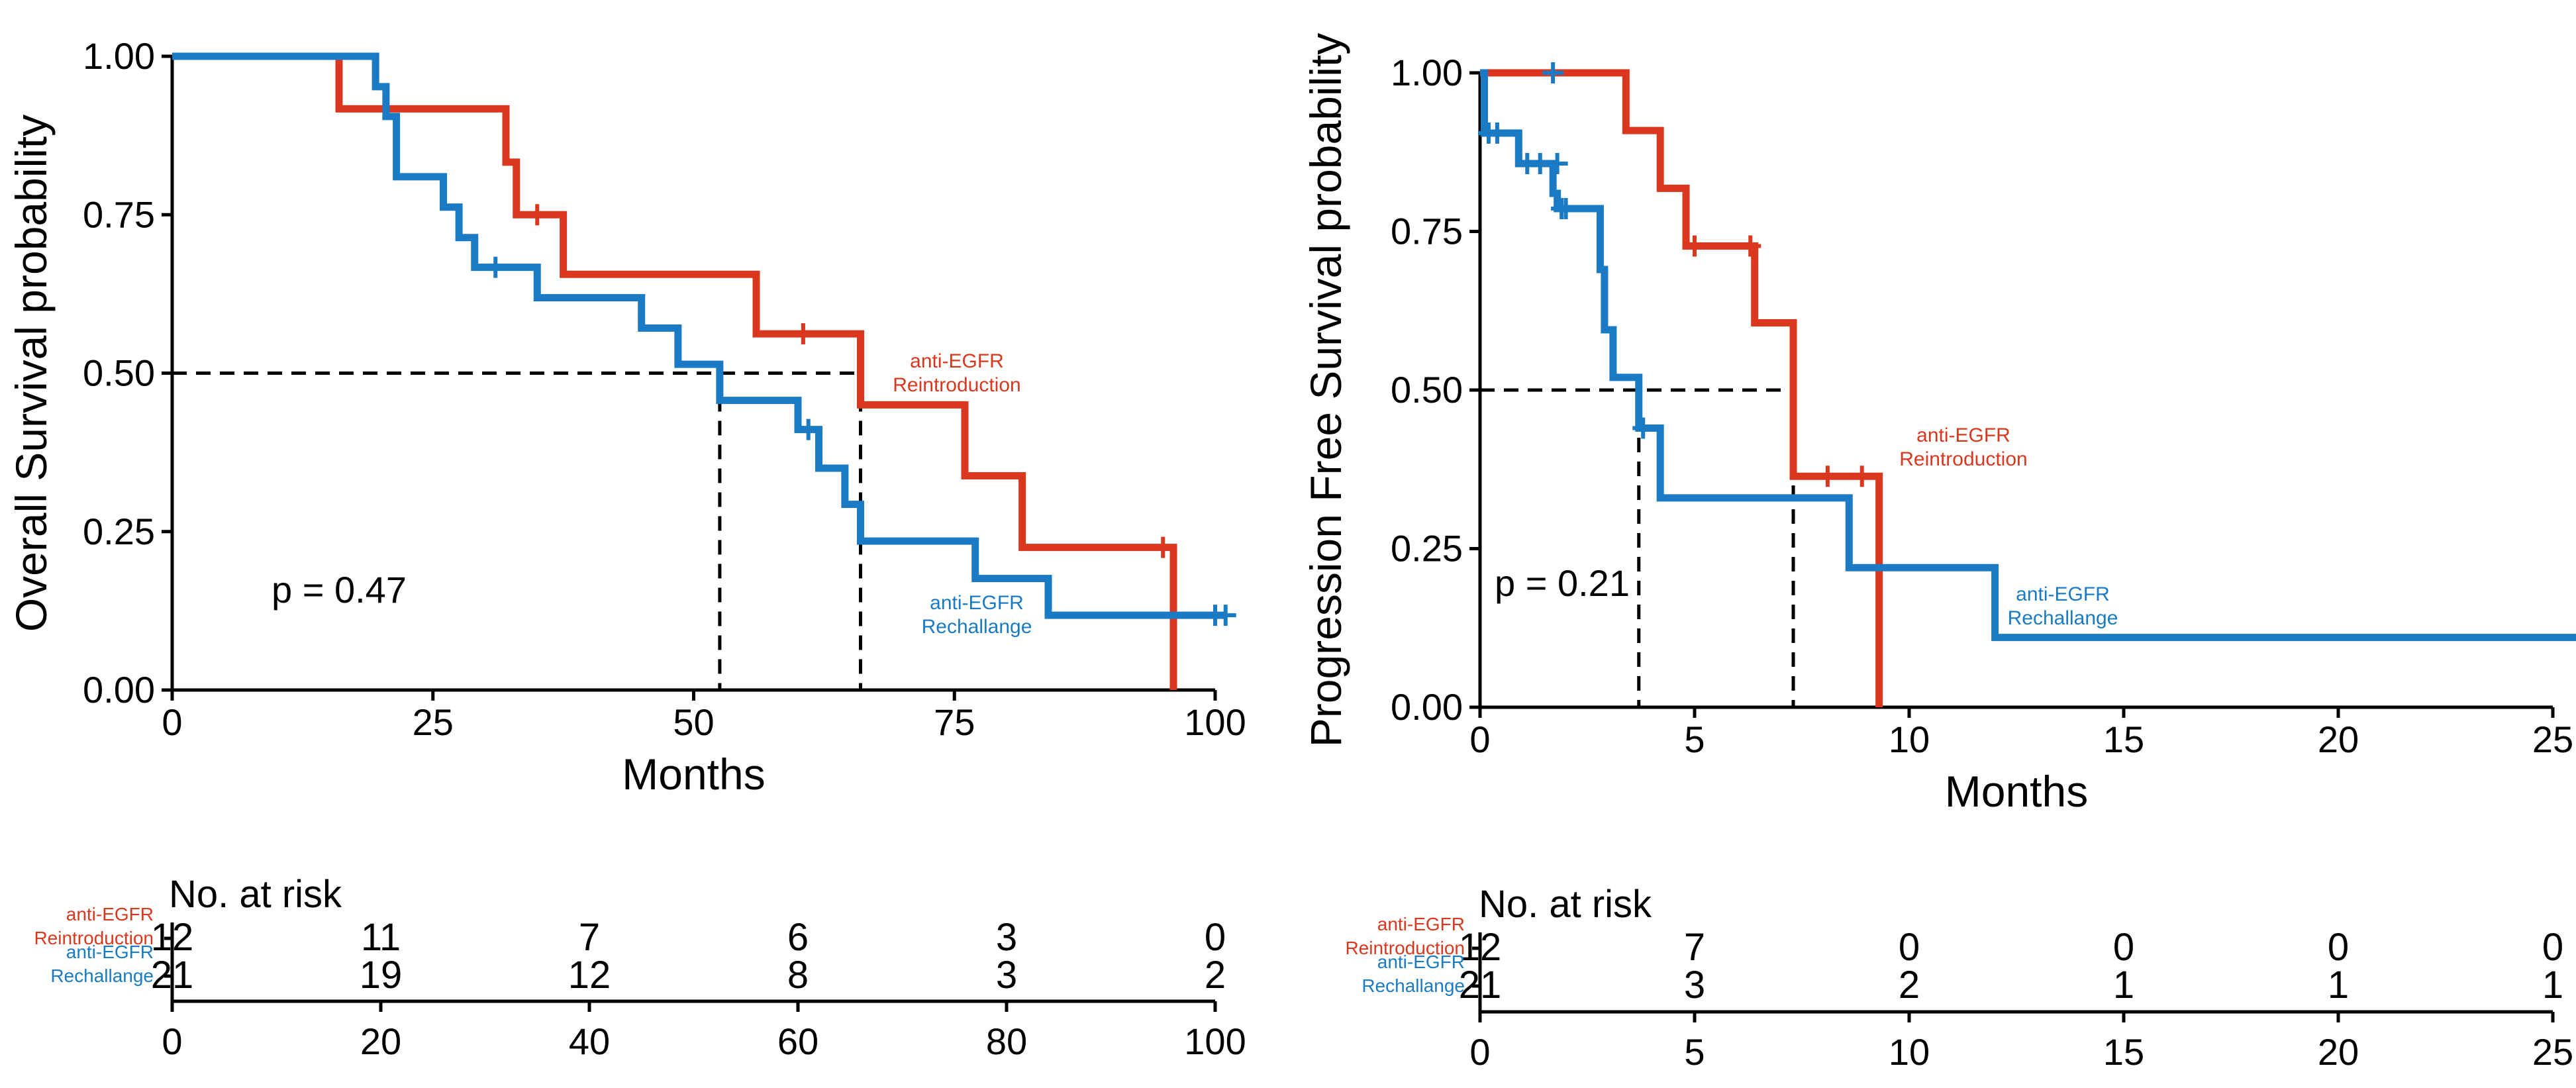 Image resolution: width=2576 pixels, height=1088 pixels. I want to click on y-axis-title: Progression Free Survival probability, so click(1325, 390).